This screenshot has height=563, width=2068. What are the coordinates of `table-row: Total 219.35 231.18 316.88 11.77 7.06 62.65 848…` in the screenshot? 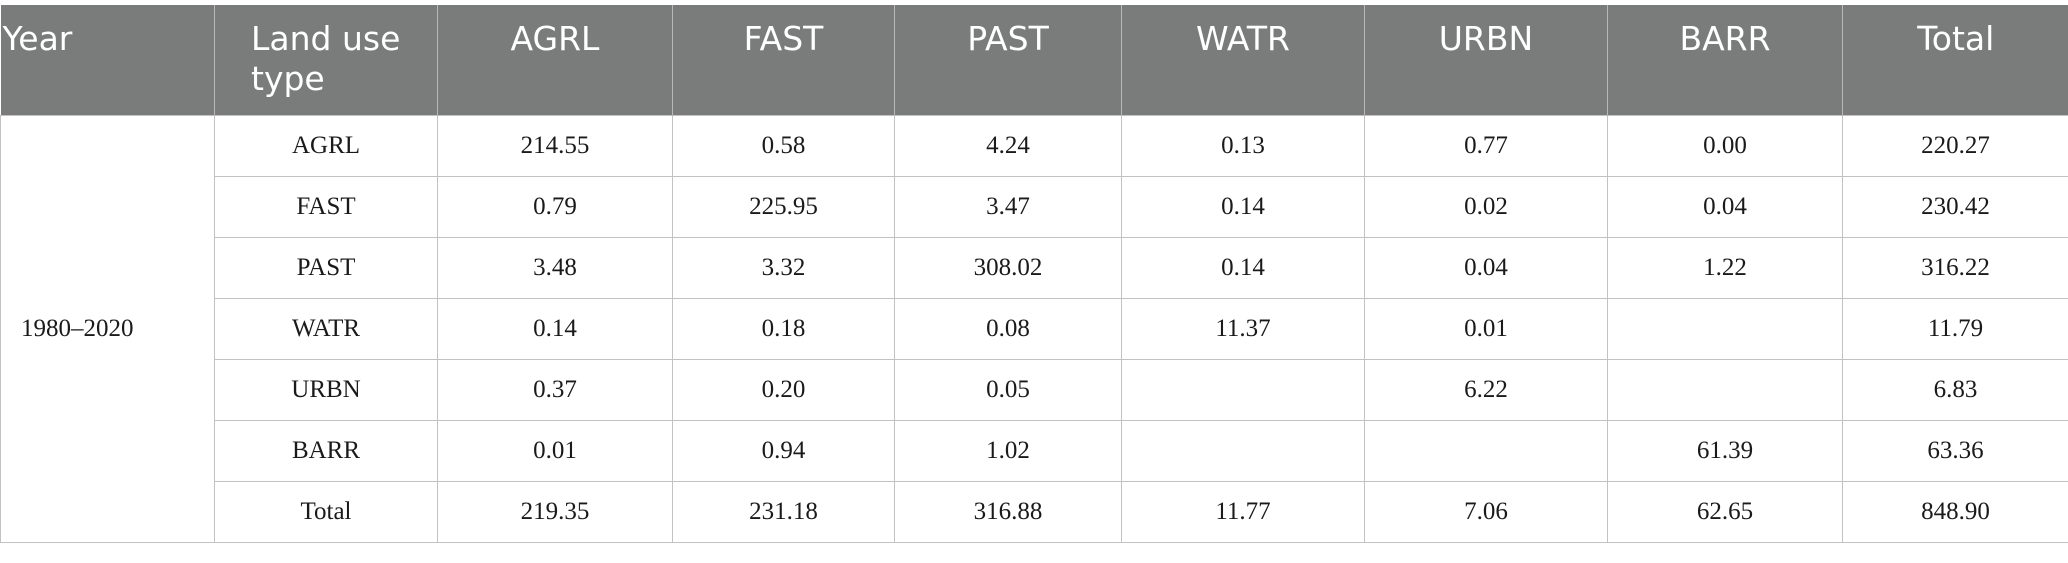 It's located at (1034, 511).